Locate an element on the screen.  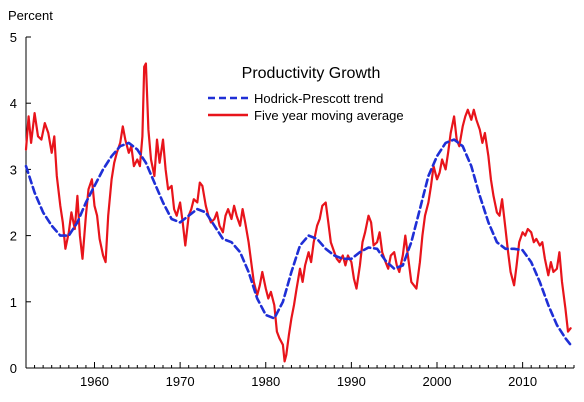
x-tick-label: 1990 is located at coordinates (351, 381).